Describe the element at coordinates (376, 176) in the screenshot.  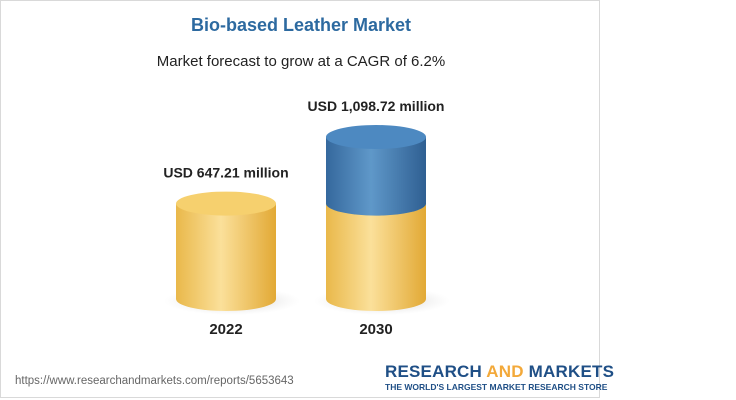
I see `bar-2030-growth-body` at that location.